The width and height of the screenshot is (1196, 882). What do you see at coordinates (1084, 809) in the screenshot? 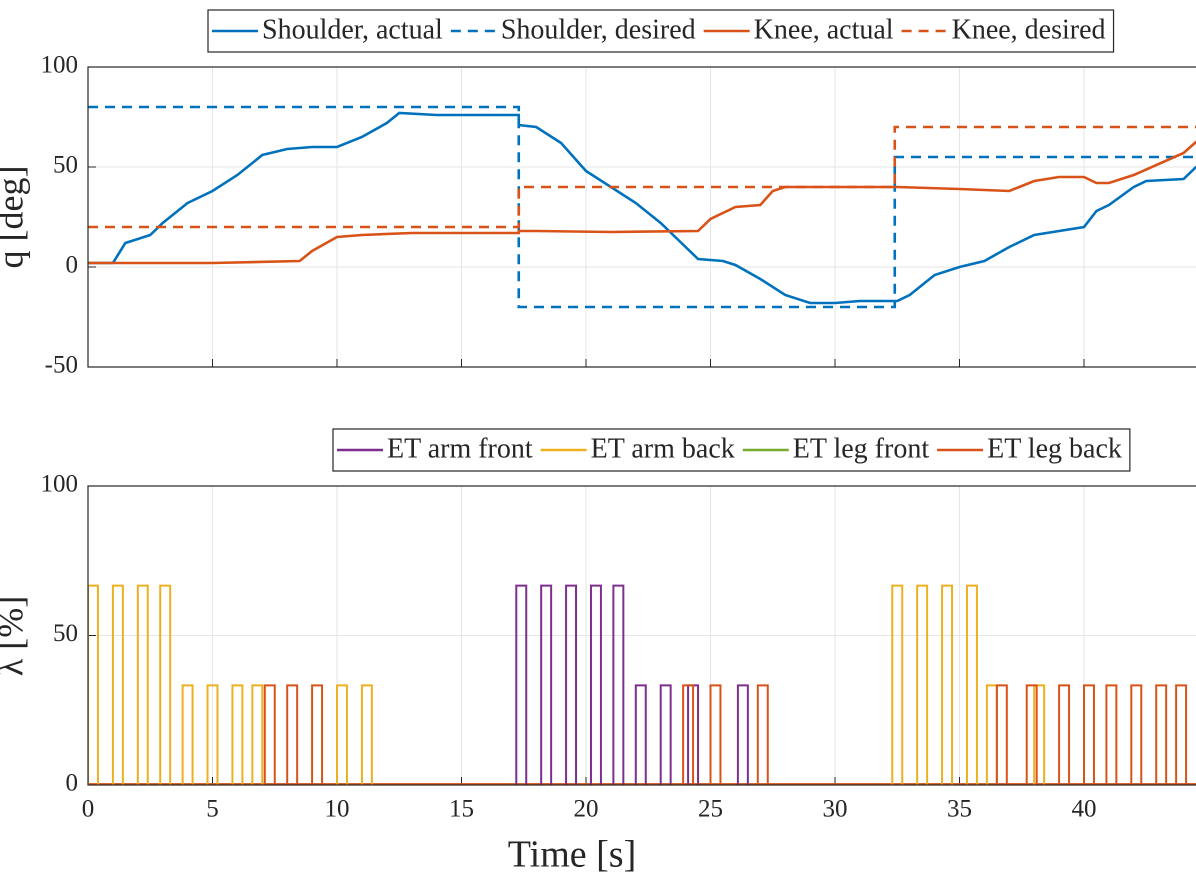
I see `x-tick-label: 40` at bounding box center [1084, 809].